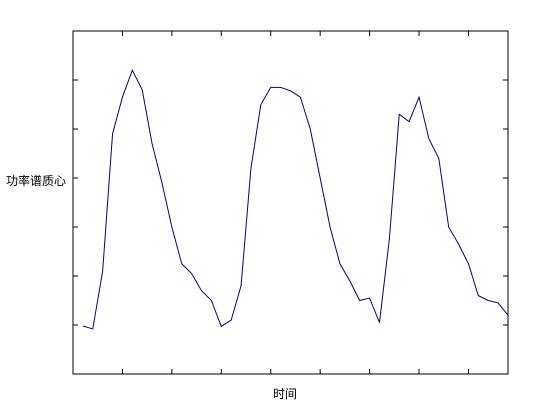 The image size is (560, 420). I want to click on y-axis-label: 功率谱质心, so click(36, 181).